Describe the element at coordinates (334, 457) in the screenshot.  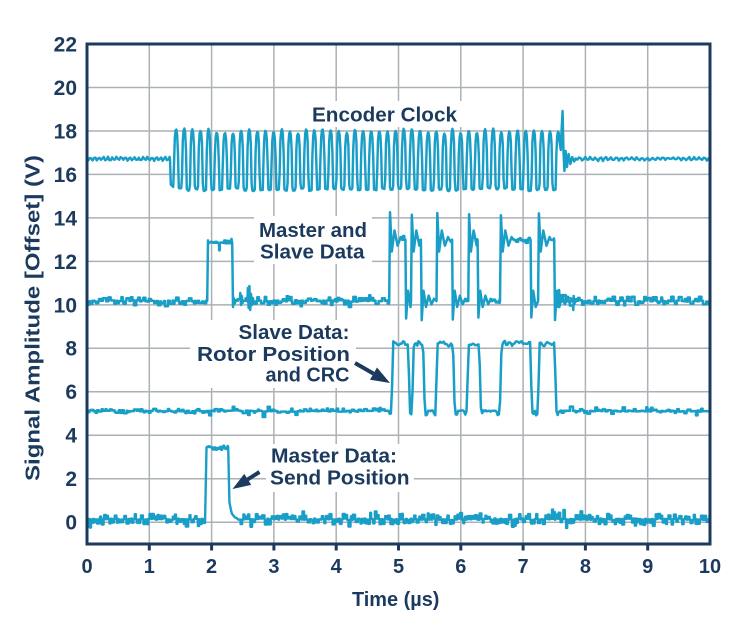
I see `svg-text: Master Data:` at that location.